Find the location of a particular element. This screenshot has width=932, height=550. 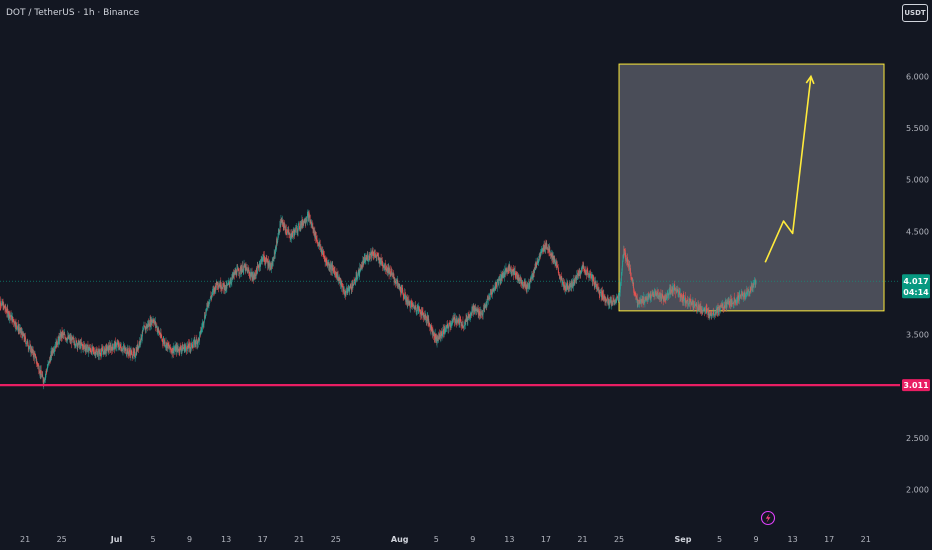

y-tick-label: 2.000 is located at coordinates (917, 490).